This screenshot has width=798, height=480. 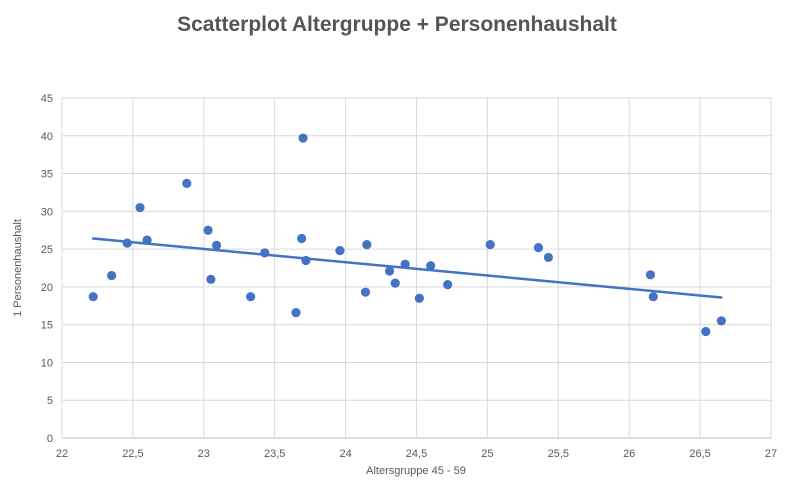 I want to click on y-tick-label: 35, so click(x=47, y=175).